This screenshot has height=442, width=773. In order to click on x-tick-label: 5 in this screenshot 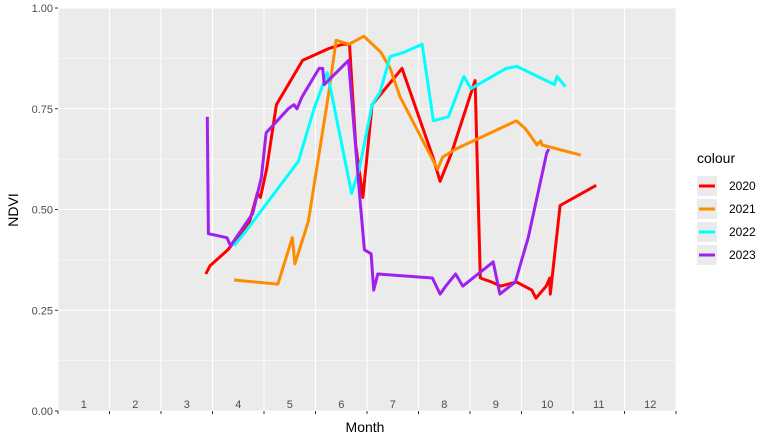, I will do `click(290, 405)`.